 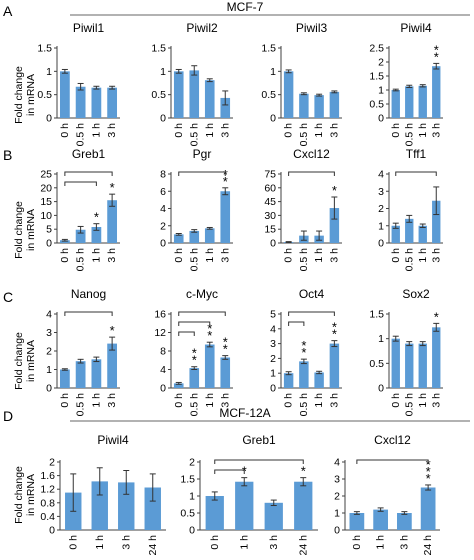 What do you see at coordinates (163, 175) in the screenshot?
I see `y-tick-label: 8` at bounding box center [163, 175].